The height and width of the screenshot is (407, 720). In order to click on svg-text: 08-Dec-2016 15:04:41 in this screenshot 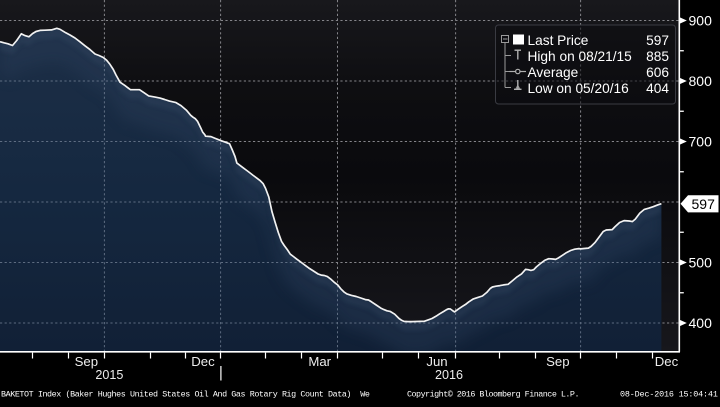, I will do `click(669, 395)`.